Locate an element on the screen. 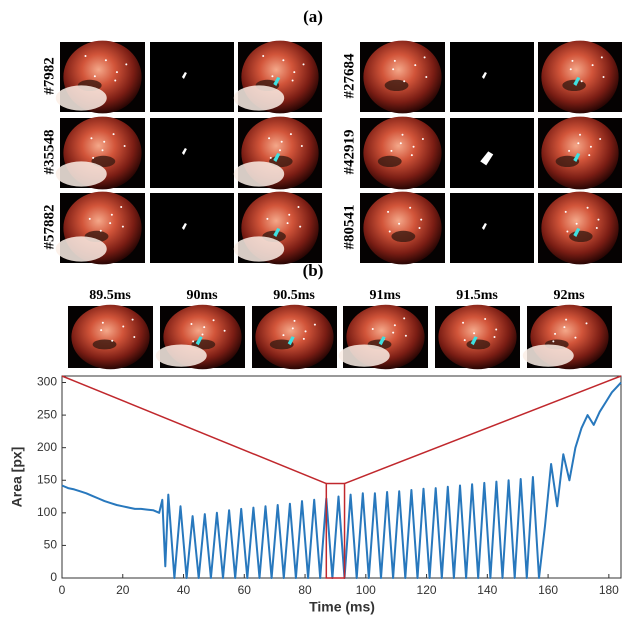  y-tick-label: 250 is located at coordinates (47, 414).